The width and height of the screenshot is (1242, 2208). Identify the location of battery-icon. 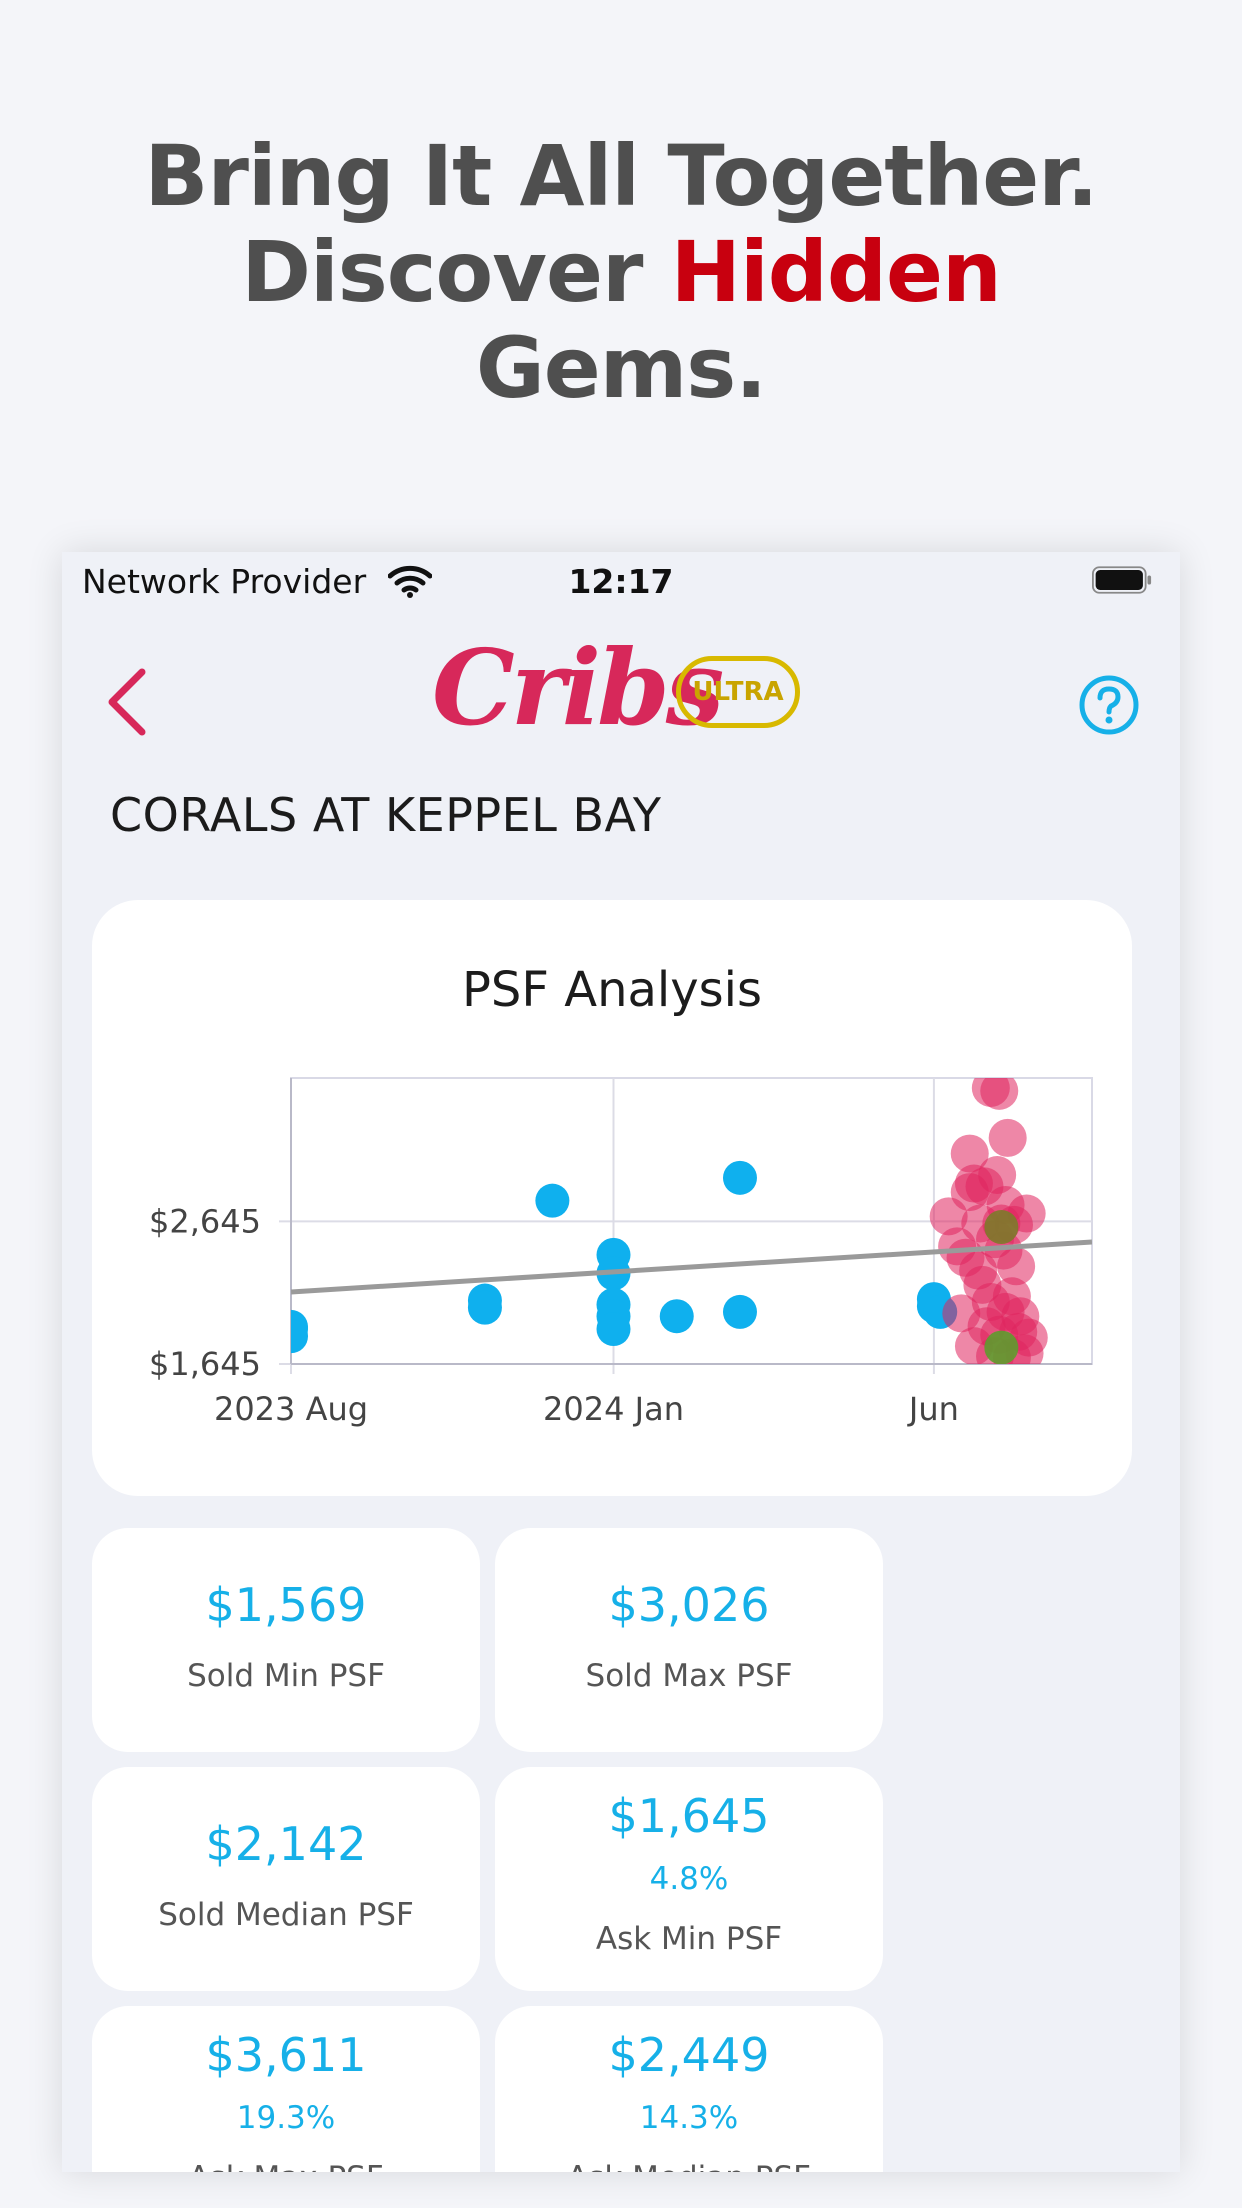
(1122, 580).